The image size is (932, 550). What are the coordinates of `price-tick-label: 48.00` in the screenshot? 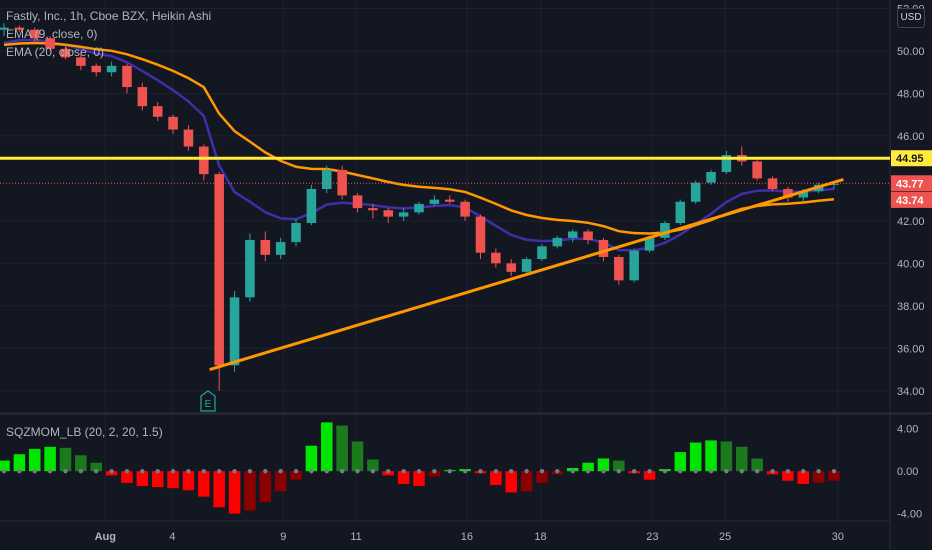 It's located at (911, 94).